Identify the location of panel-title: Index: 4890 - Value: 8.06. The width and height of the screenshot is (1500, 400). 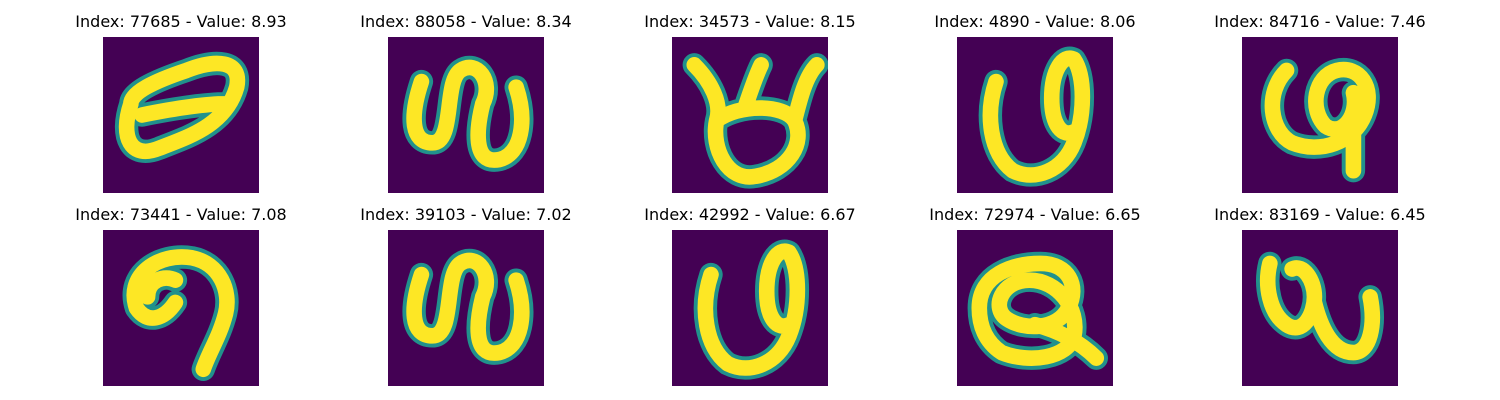
(1035, 21).